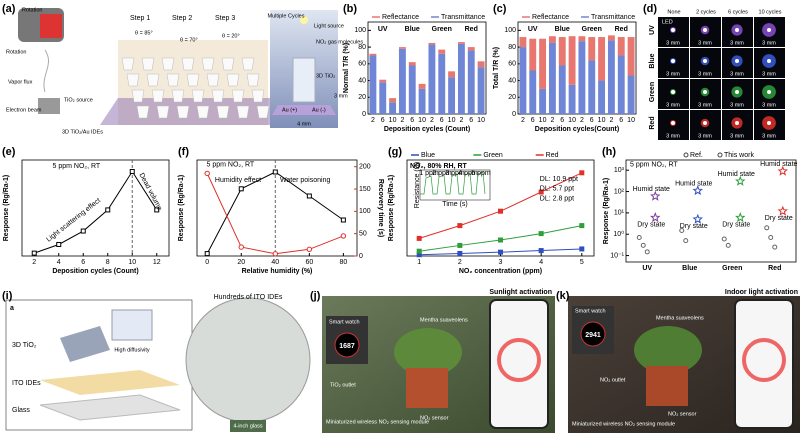 The image size is (800, 433). Describe the element at coordinates (82, 132) in the screenshot. I see `label: 3D TiO₂/Au IDEs` at that location.